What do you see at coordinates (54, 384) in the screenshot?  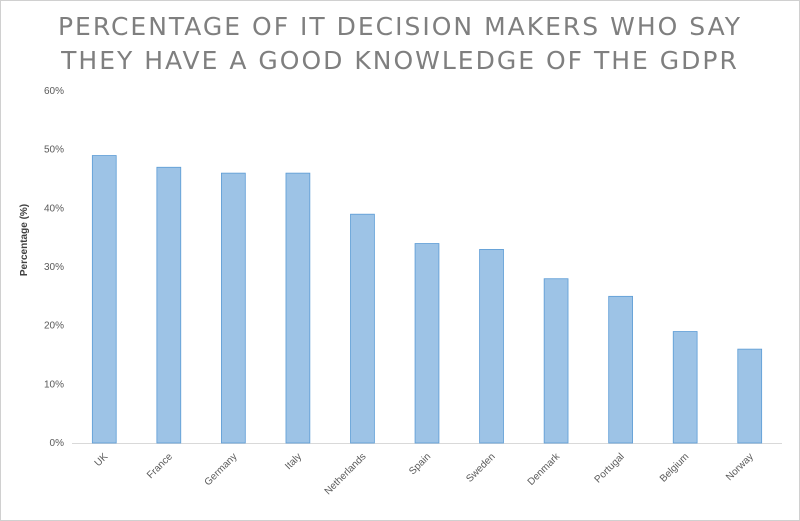 I see `y-tick-label: 10%` at bounding box center [54, 384].